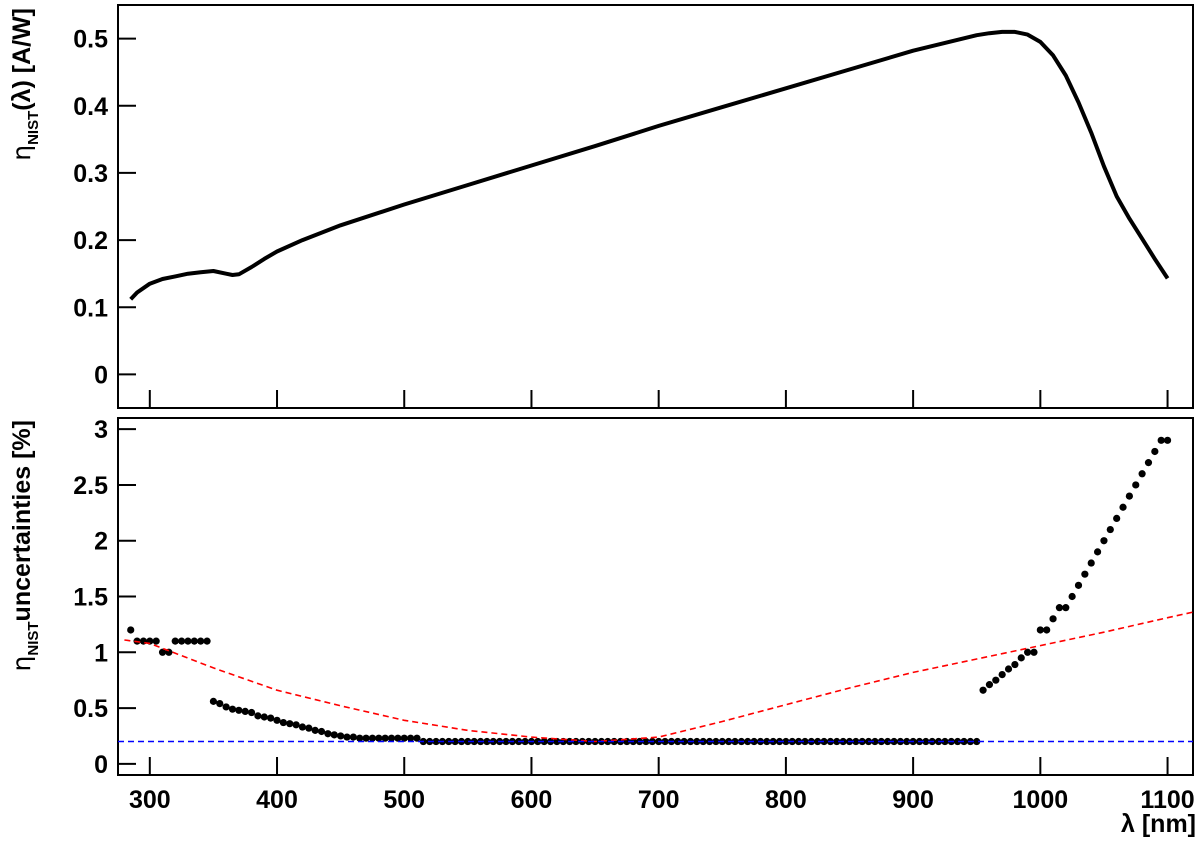 The width and height of the screenshot is (1200, 842). What do you see at coordinates (659, 677) in the screenshot?
I see `dashed-line` at bounding box center [659, 677].